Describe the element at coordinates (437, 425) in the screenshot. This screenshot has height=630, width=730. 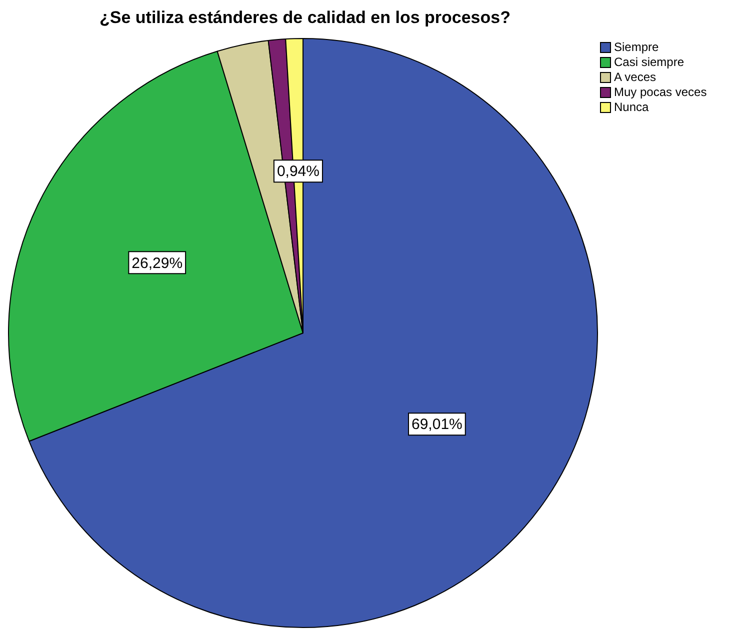
I see `data-label: 69,01%` at that location.